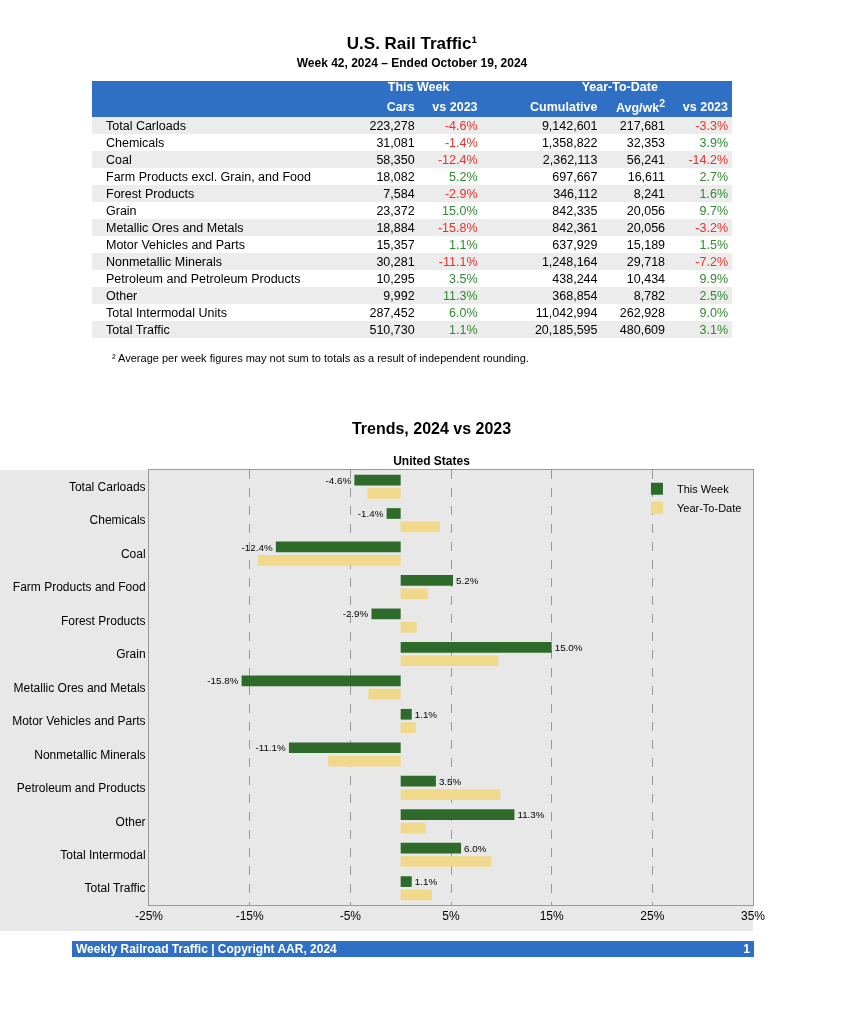 The width and height of the screenshot is (863, 1024). Describe the element at coordinates (569, 142) in the screenshot. I see `data-label: 1,358,822` at that location.